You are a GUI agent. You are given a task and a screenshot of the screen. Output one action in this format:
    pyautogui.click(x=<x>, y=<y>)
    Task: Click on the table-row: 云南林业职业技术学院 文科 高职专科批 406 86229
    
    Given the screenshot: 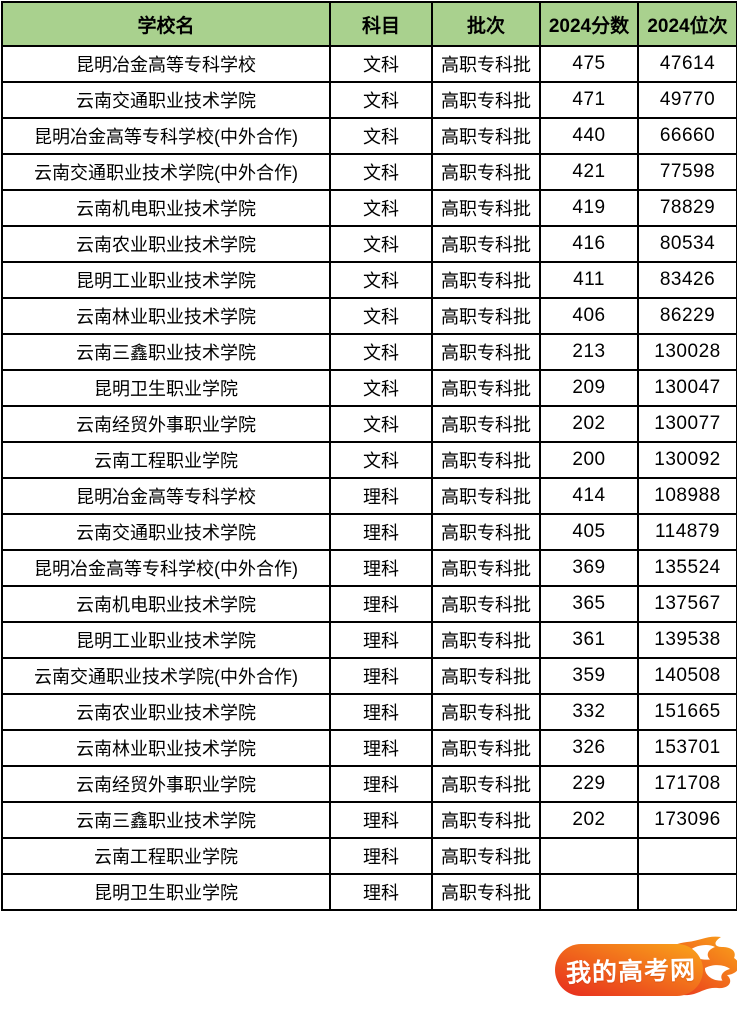 What is the action you would take?
    pyautogui.click(x=369, y=316)
    